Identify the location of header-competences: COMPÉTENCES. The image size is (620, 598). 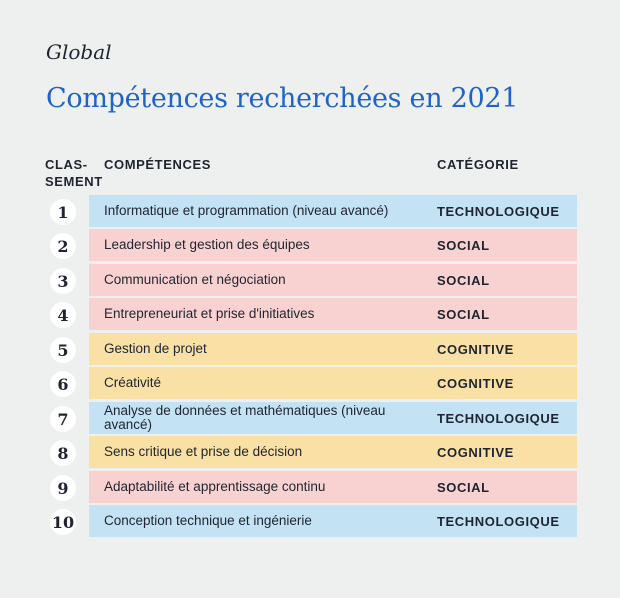
(158, 164).